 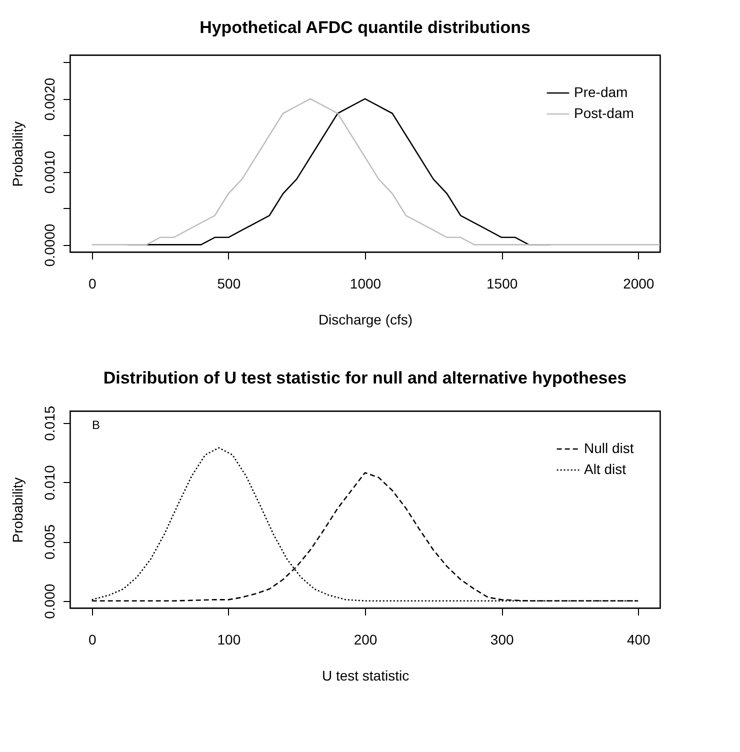 I want to click on y-tick-label: 0.0010, so click(x=50, y=172).